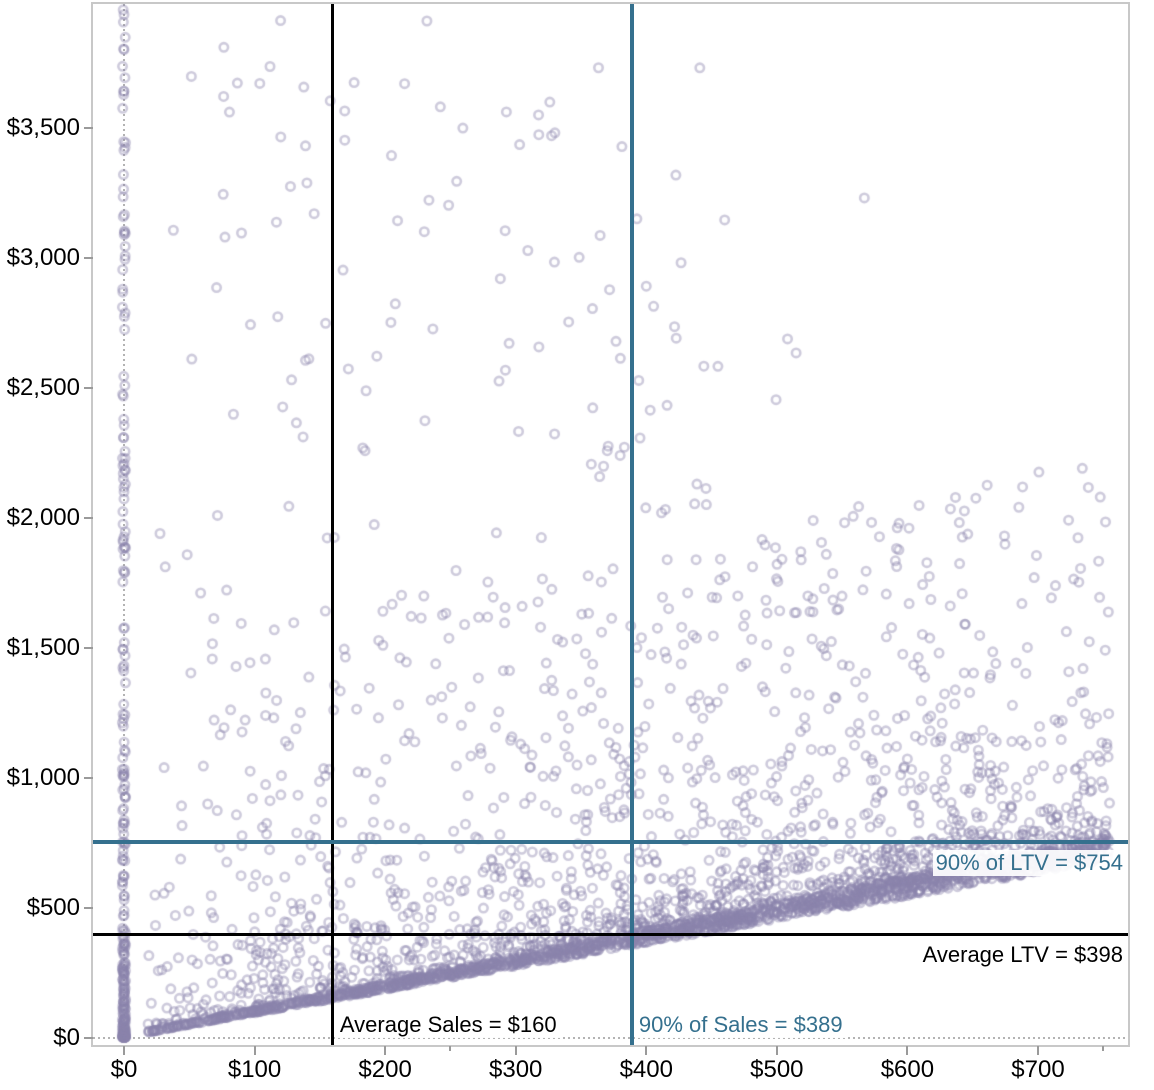 The width and height of the screenshot is (1154, 1090). Describe the element at coordinates (610, 934) in the screenshot. I see `reference-line-average-ltv` at that location.